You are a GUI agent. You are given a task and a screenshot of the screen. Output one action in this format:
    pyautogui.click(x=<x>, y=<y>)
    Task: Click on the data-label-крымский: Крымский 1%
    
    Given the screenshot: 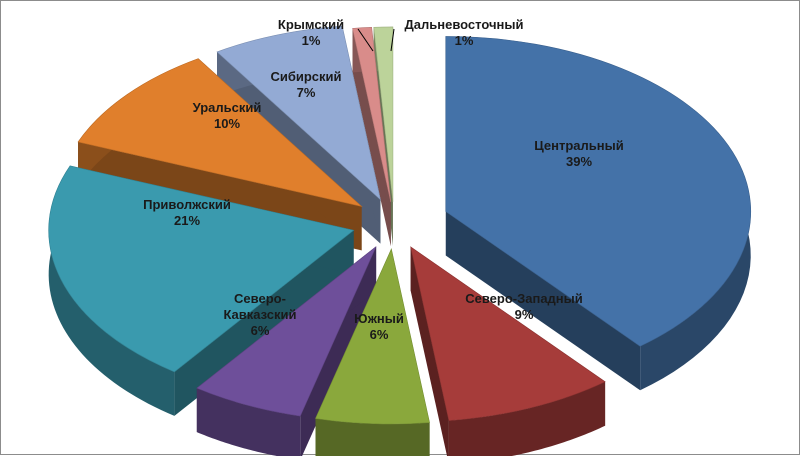 What is the action you would take?
    pyautogui.click(x=311, y=32)
    